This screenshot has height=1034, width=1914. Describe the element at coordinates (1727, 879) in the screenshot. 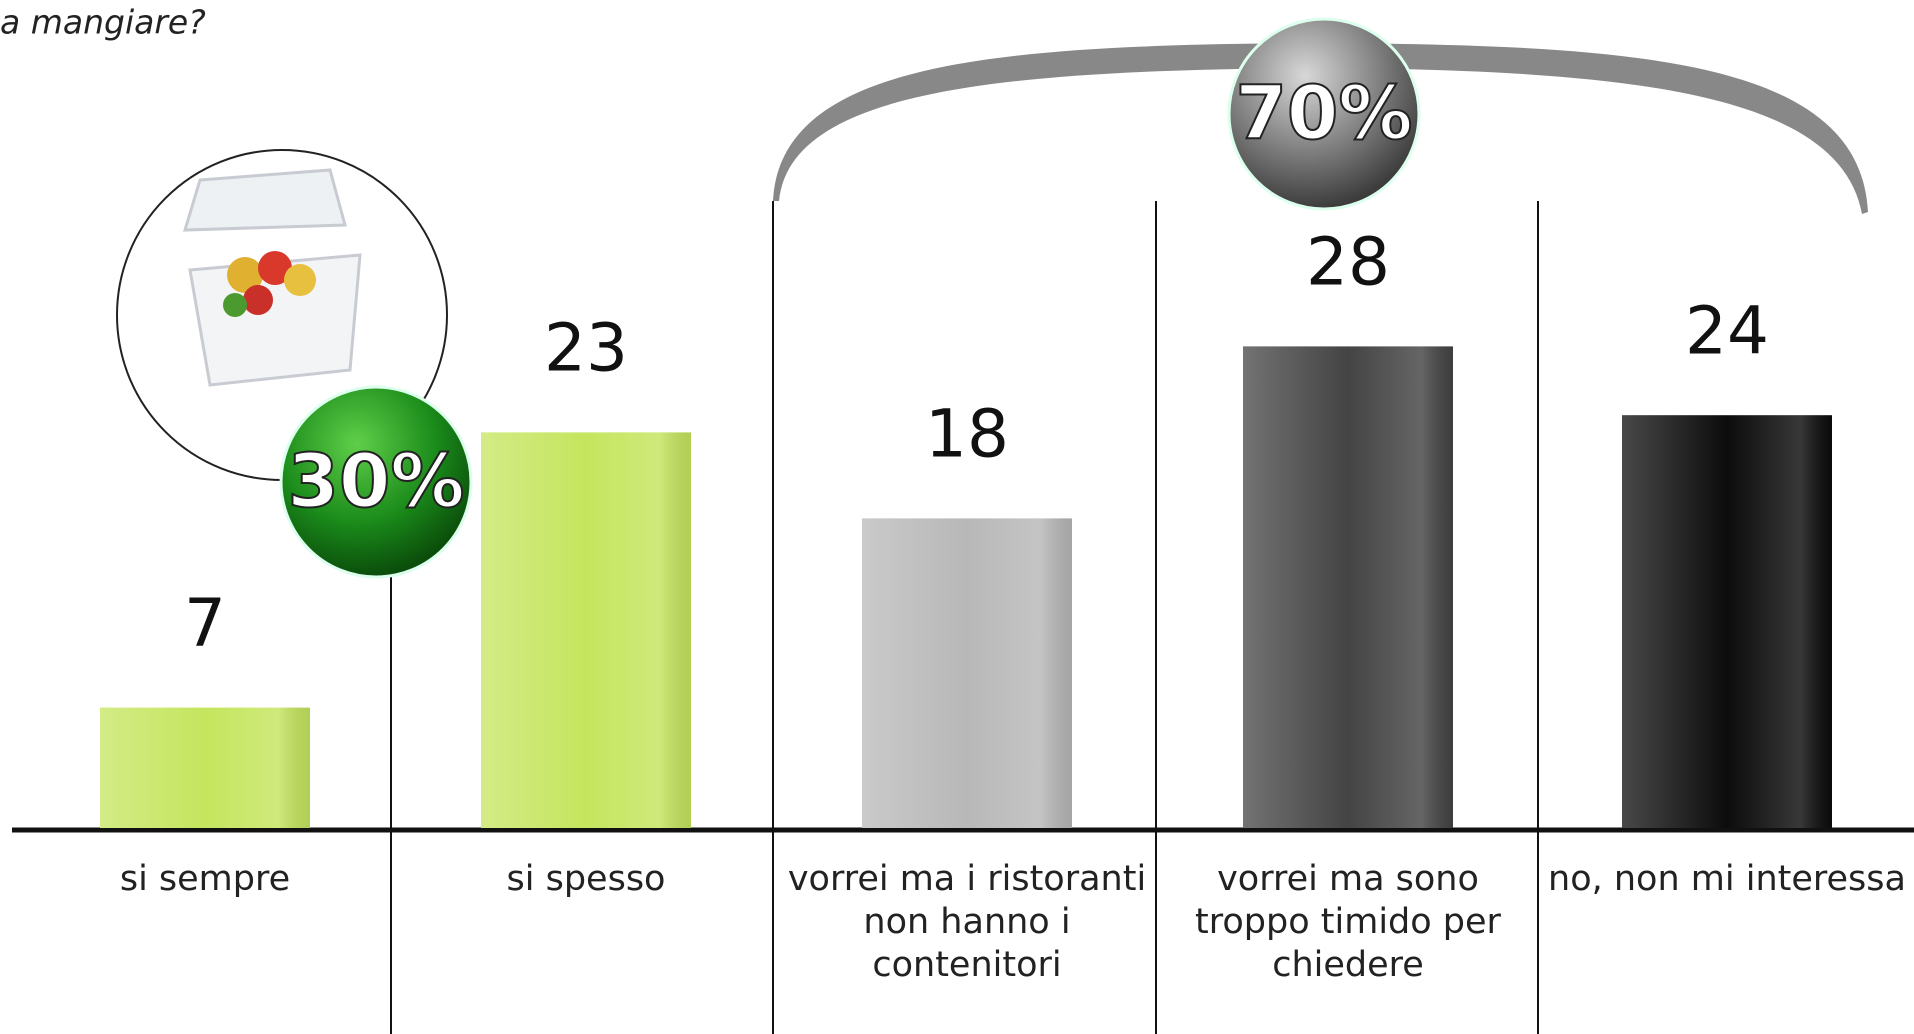

I see `category-label: no, non mi interessa` at that location.